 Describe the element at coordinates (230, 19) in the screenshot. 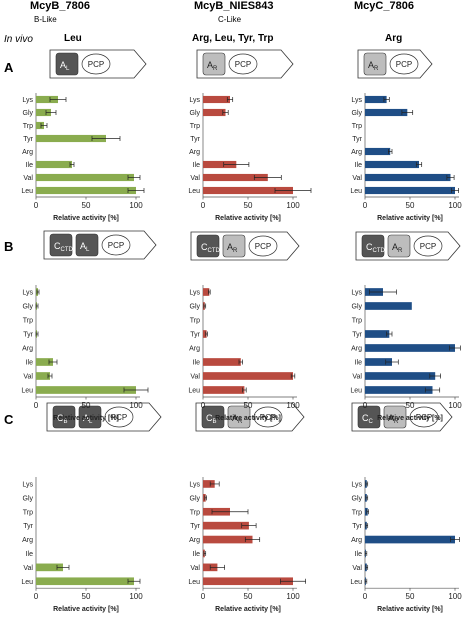

I see `header-col2-subtitle: C-Like` at that location.